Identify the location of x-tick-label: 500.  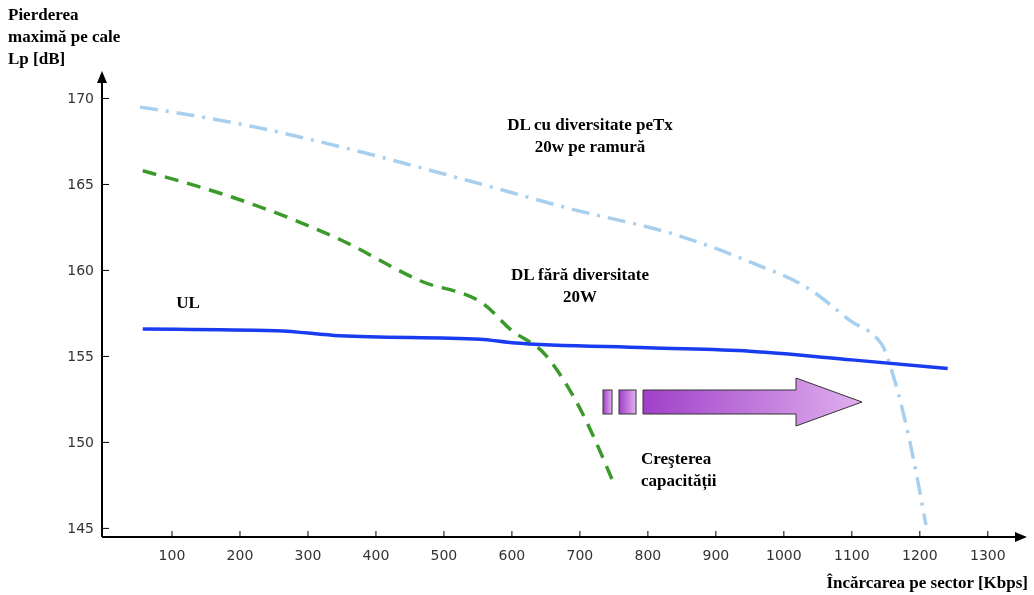
(444, 555).